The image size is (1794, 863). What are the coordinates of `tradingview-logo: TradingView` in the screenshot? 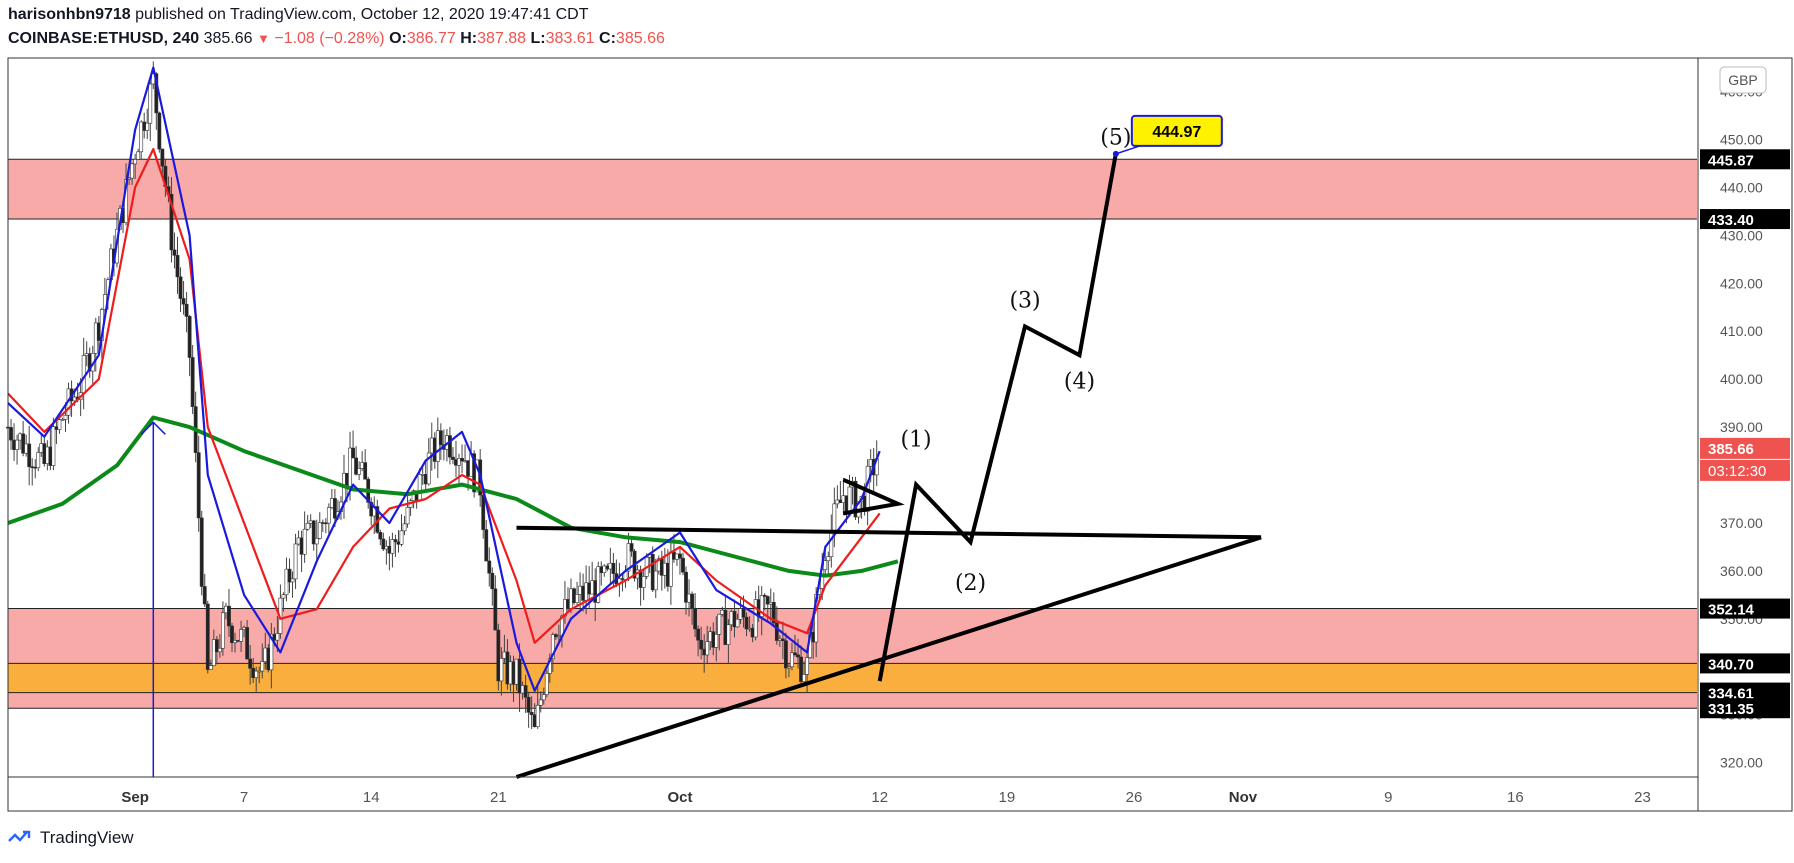 It's located at (71, 838).